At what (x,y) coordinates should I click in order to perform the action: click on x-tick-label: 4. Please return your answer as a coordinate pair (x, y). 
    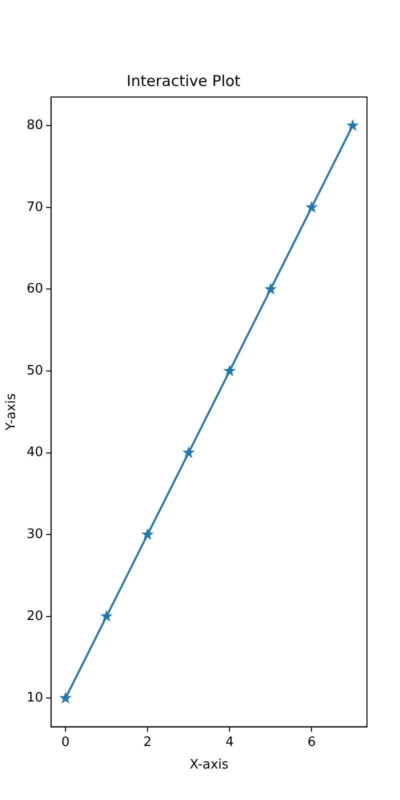
    Looking at the image, I should click on (229, 742).